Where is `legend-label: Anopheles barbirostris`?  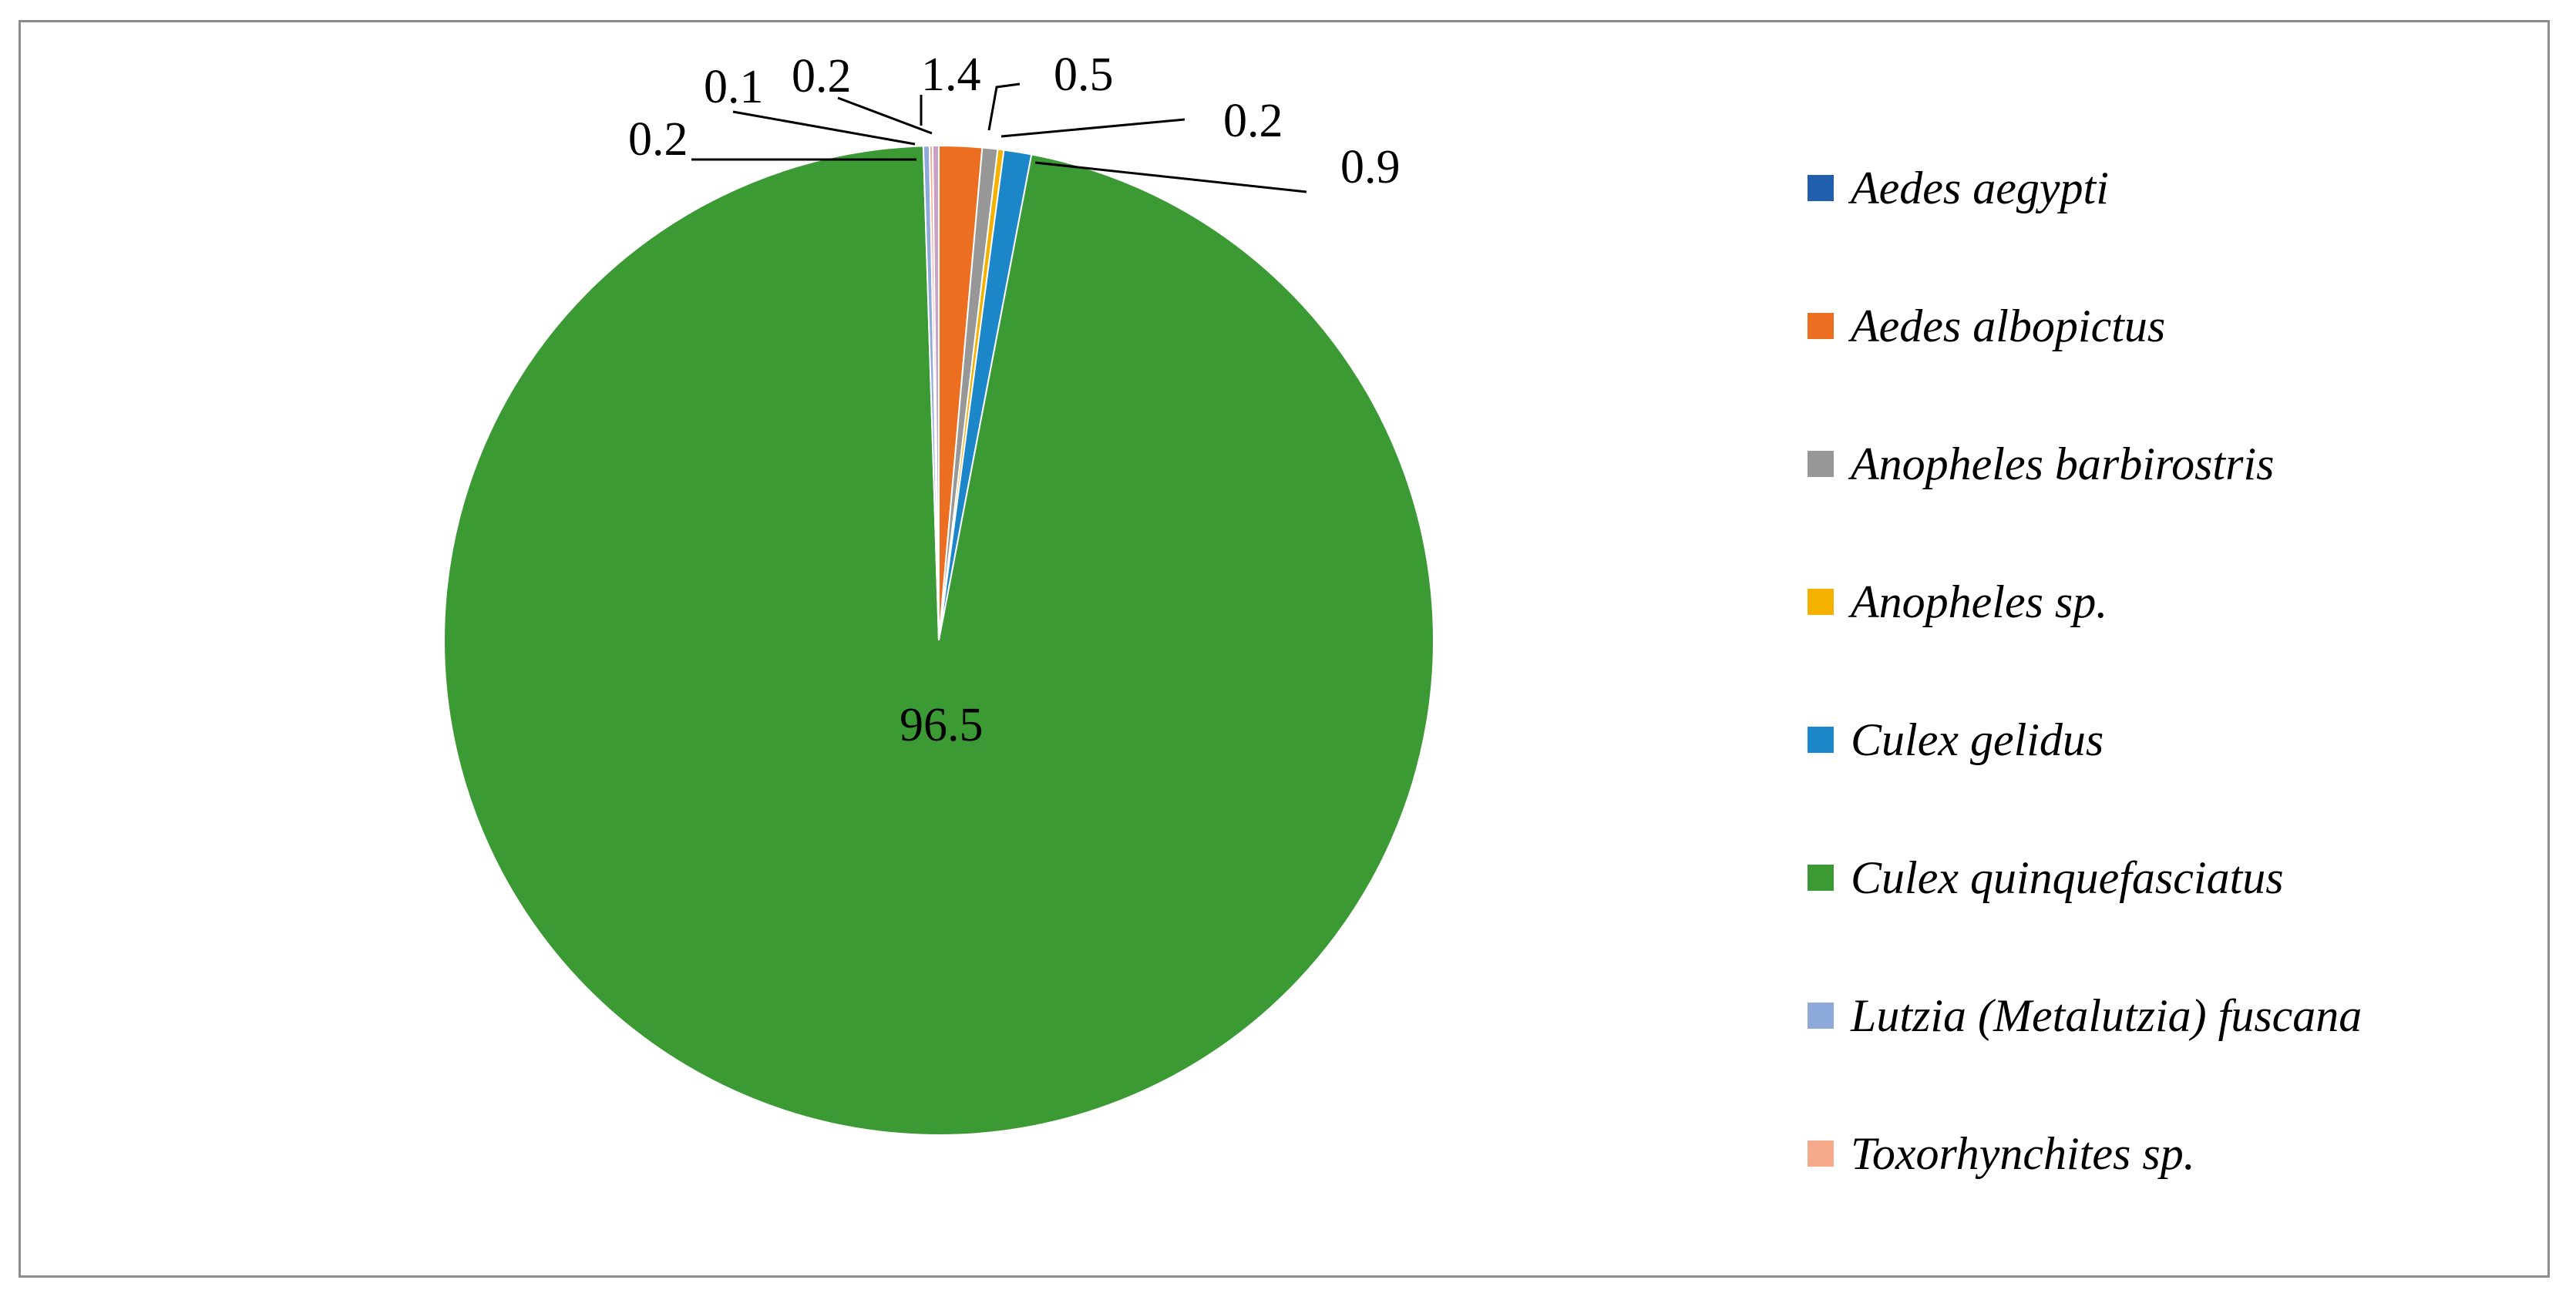 legend-label: Anopheles barbirostris is located at coordinates (2063, 464).